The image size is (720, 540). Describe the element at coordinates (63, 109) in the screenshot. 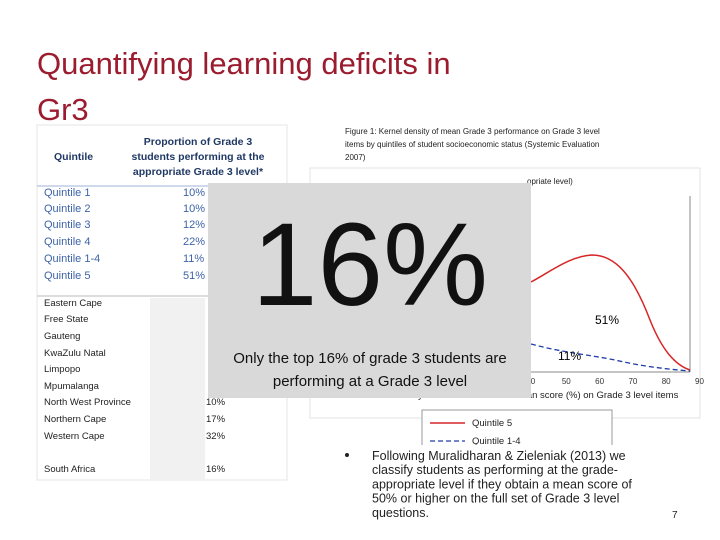

I see `title: Gr3` at that location.